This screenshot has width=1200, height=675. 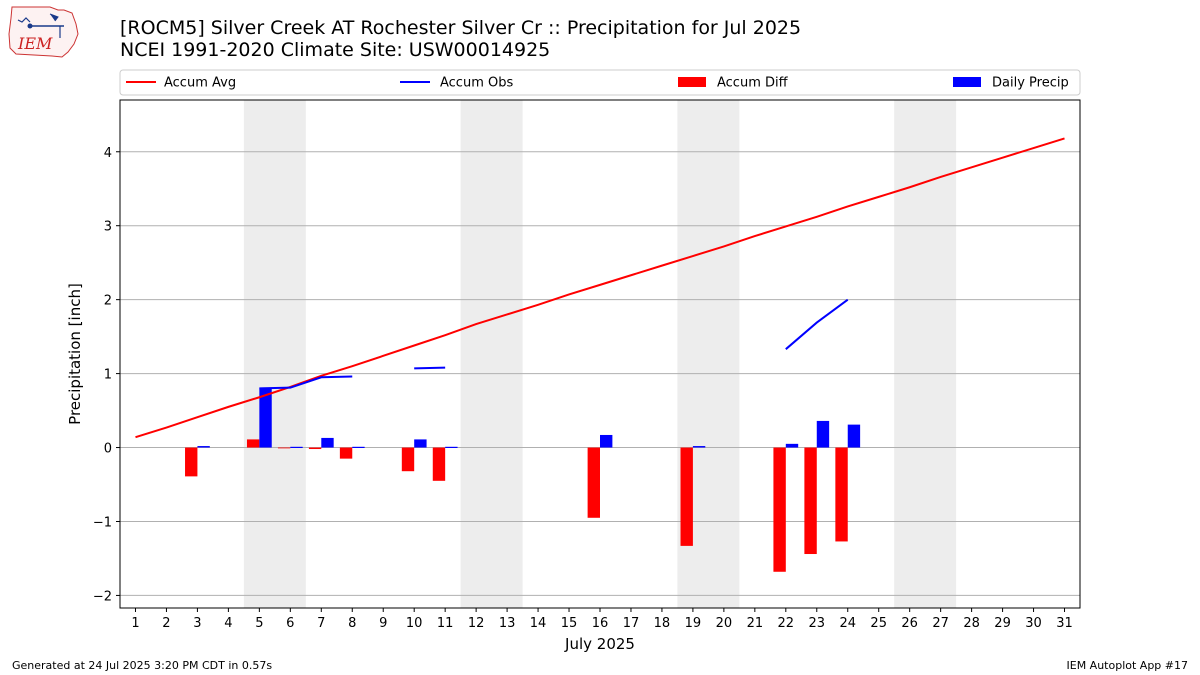 I want to click on x-tick-label: 23, so click(x=817, y=623).